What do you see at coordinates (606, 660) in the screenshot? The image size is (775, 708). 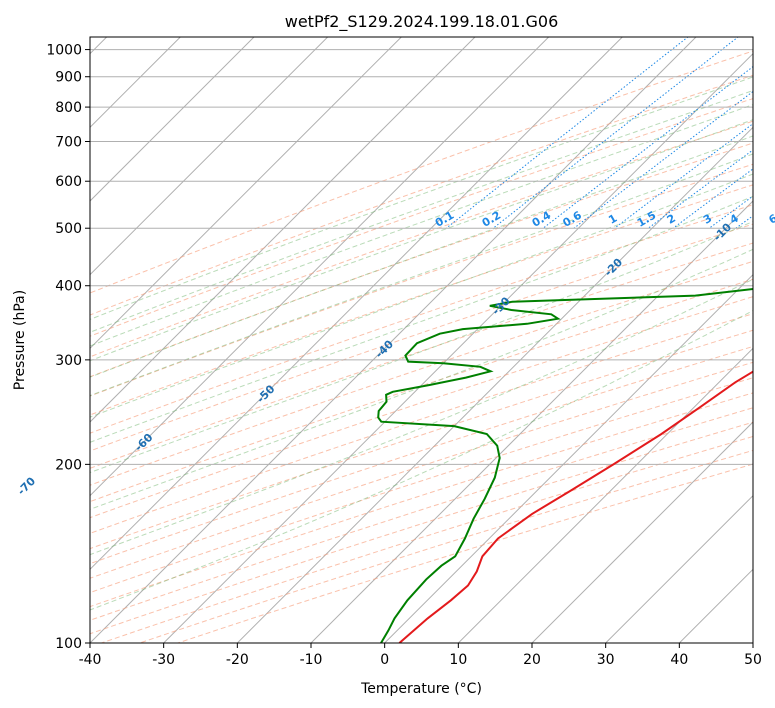 I see `x-tick-label: 30` at bounding box center [606, 660].